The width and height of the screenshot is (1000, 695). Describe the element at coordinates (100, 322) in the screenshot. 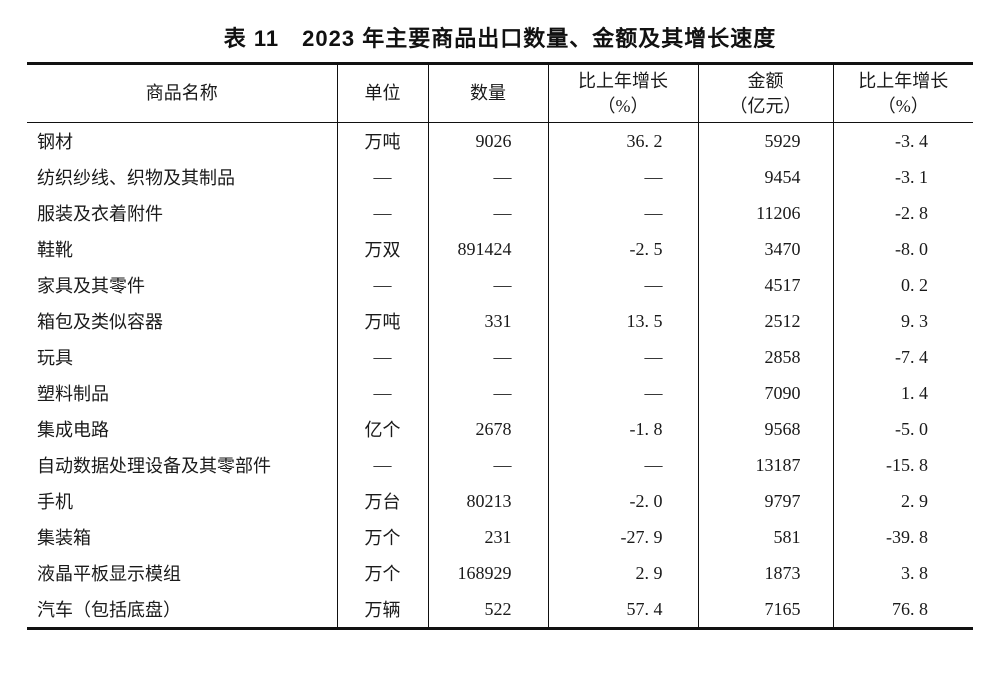

I see `cell-commodity-name: 箱包及类似容器` at that location.